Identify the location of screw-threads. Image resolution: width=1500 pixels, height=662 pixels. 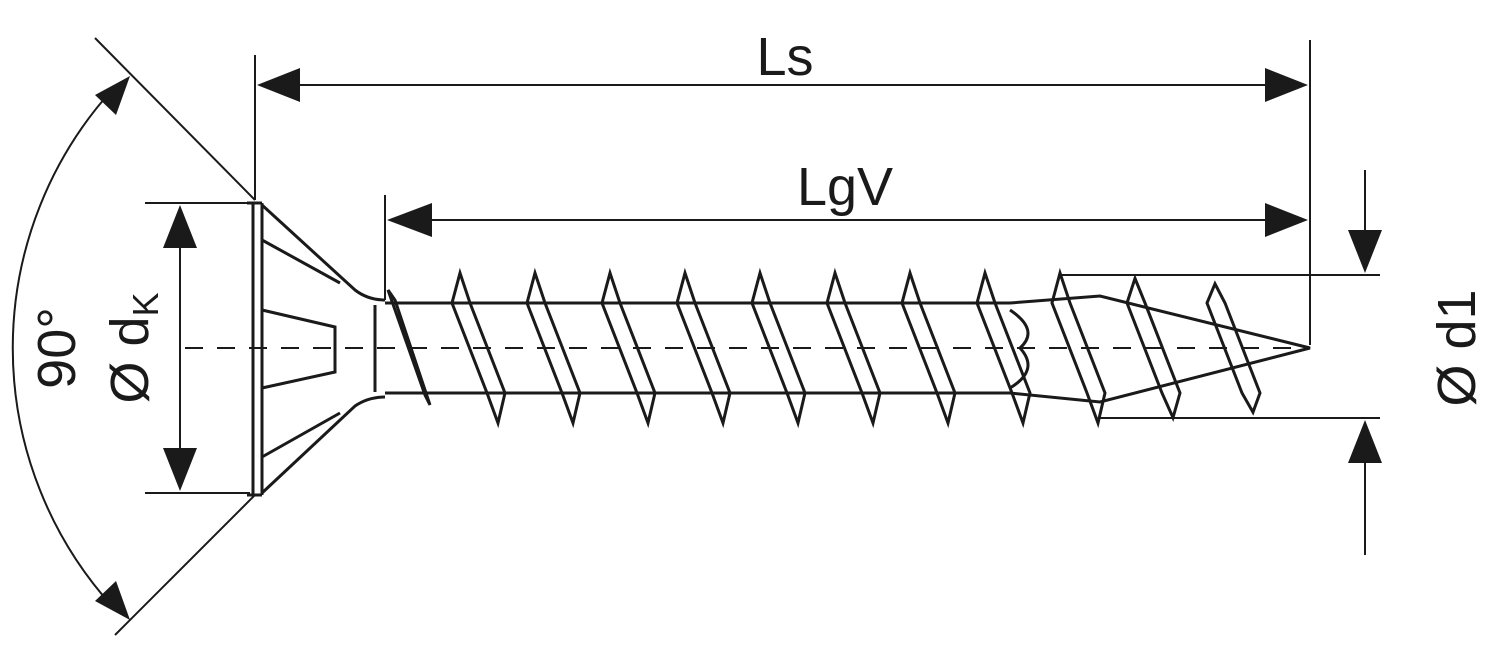
(824, 348).